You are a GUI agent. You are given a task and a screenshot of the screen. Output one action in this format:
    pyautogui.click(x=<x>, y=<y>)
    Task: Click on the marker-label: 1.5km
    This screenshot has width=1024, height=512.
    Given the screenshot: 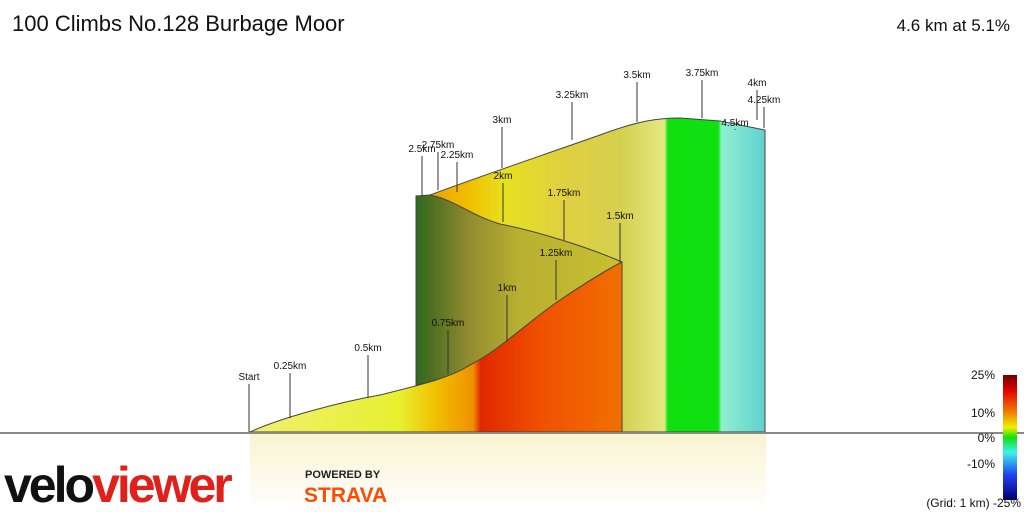 What is the action you would take?
    pyautogui.click(x=619, y=216)
    